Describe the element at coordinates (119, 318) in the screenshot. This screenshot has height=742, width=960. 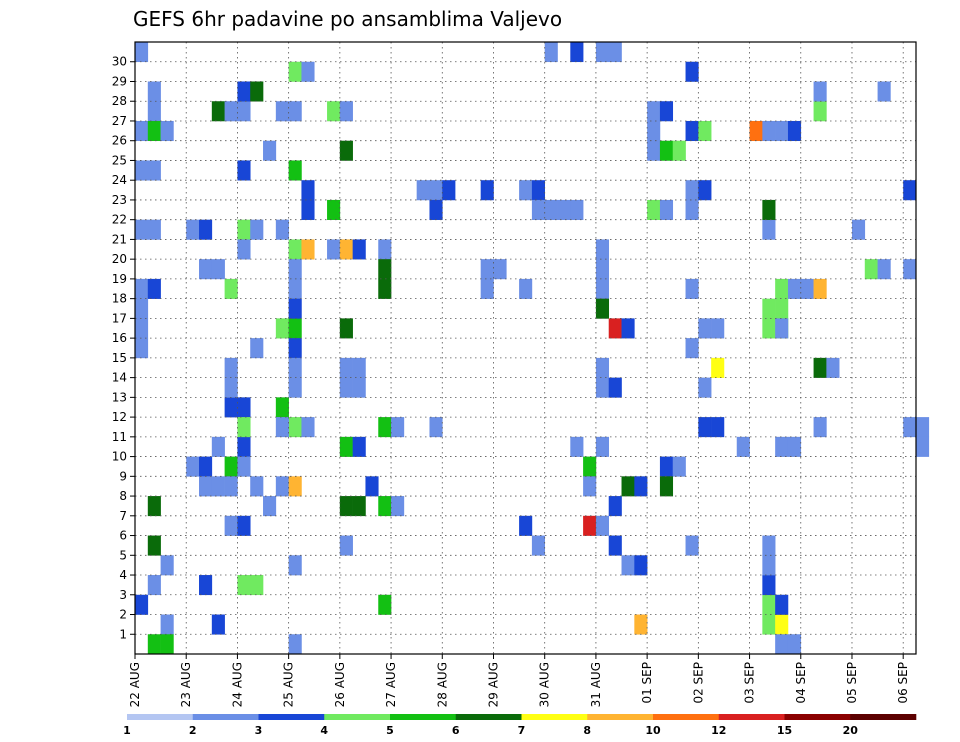
I see `y-tick-label: 17` at that location.